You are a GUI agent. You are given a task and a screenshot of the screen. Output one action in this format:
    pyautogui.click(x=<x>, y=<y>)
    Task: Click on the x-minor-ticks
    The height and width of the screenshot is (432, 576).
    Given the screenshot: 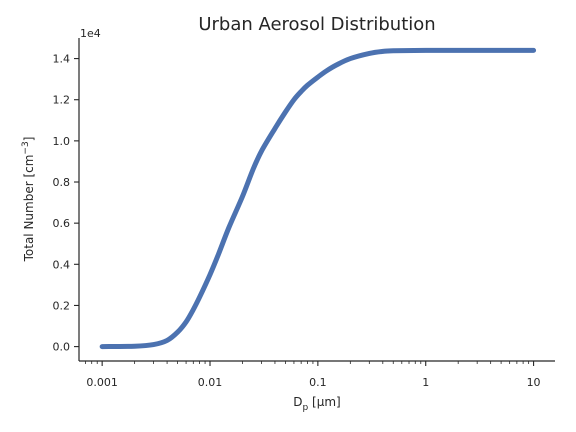 What is the action you would take?
    pyautogui.click(x=307, y=362)
    